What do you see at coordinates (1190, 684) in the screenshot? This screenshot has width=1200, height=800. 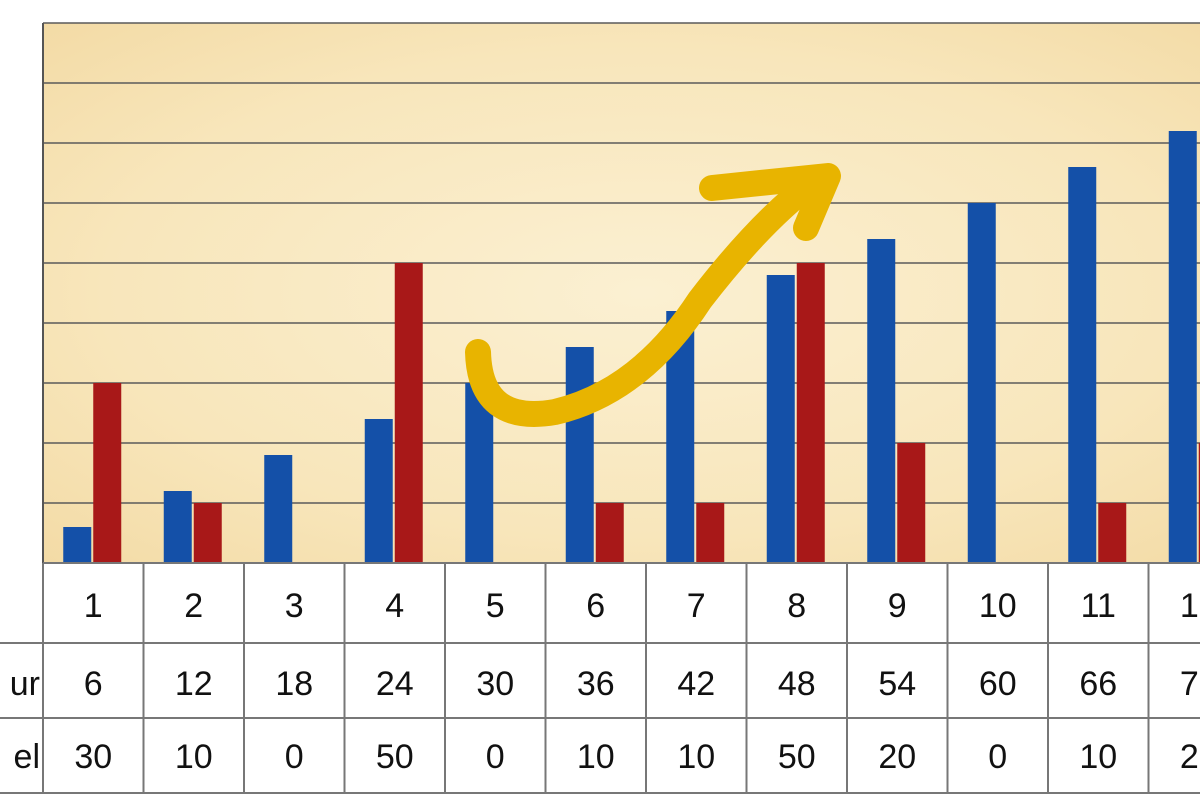 I see `data-label-series-1: 72` at bounding box center [1190, 684].